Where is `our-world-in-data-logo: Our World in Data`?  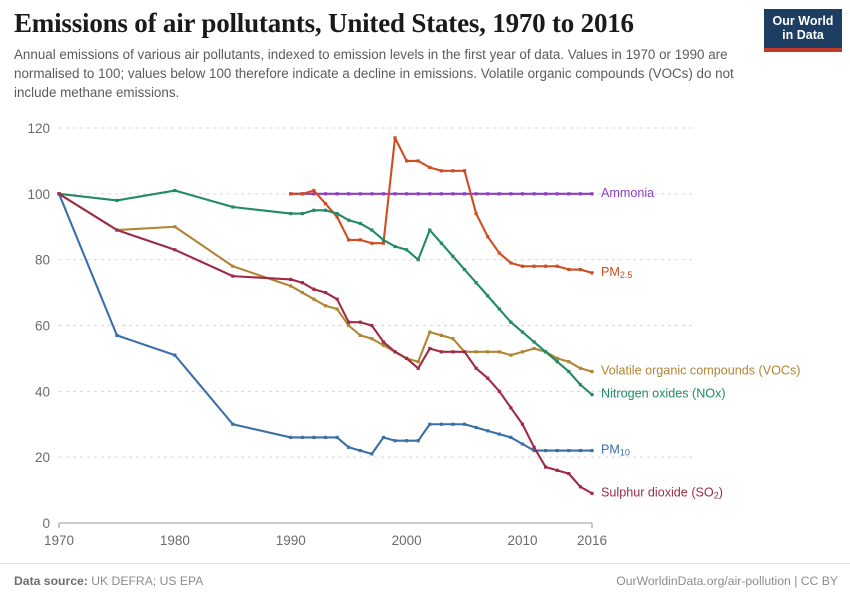 our-world-in-data-logo: Our World in Data is located at coordinates (803, 30).